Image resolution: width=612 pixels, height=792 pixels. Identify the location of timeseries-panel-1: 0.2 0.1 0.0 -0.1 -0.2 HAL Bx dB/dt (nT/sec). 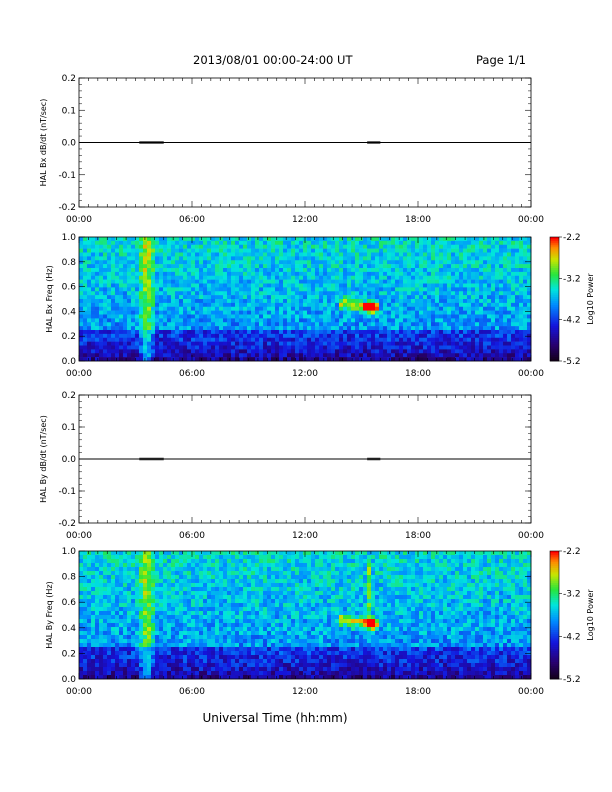
(285, 143).